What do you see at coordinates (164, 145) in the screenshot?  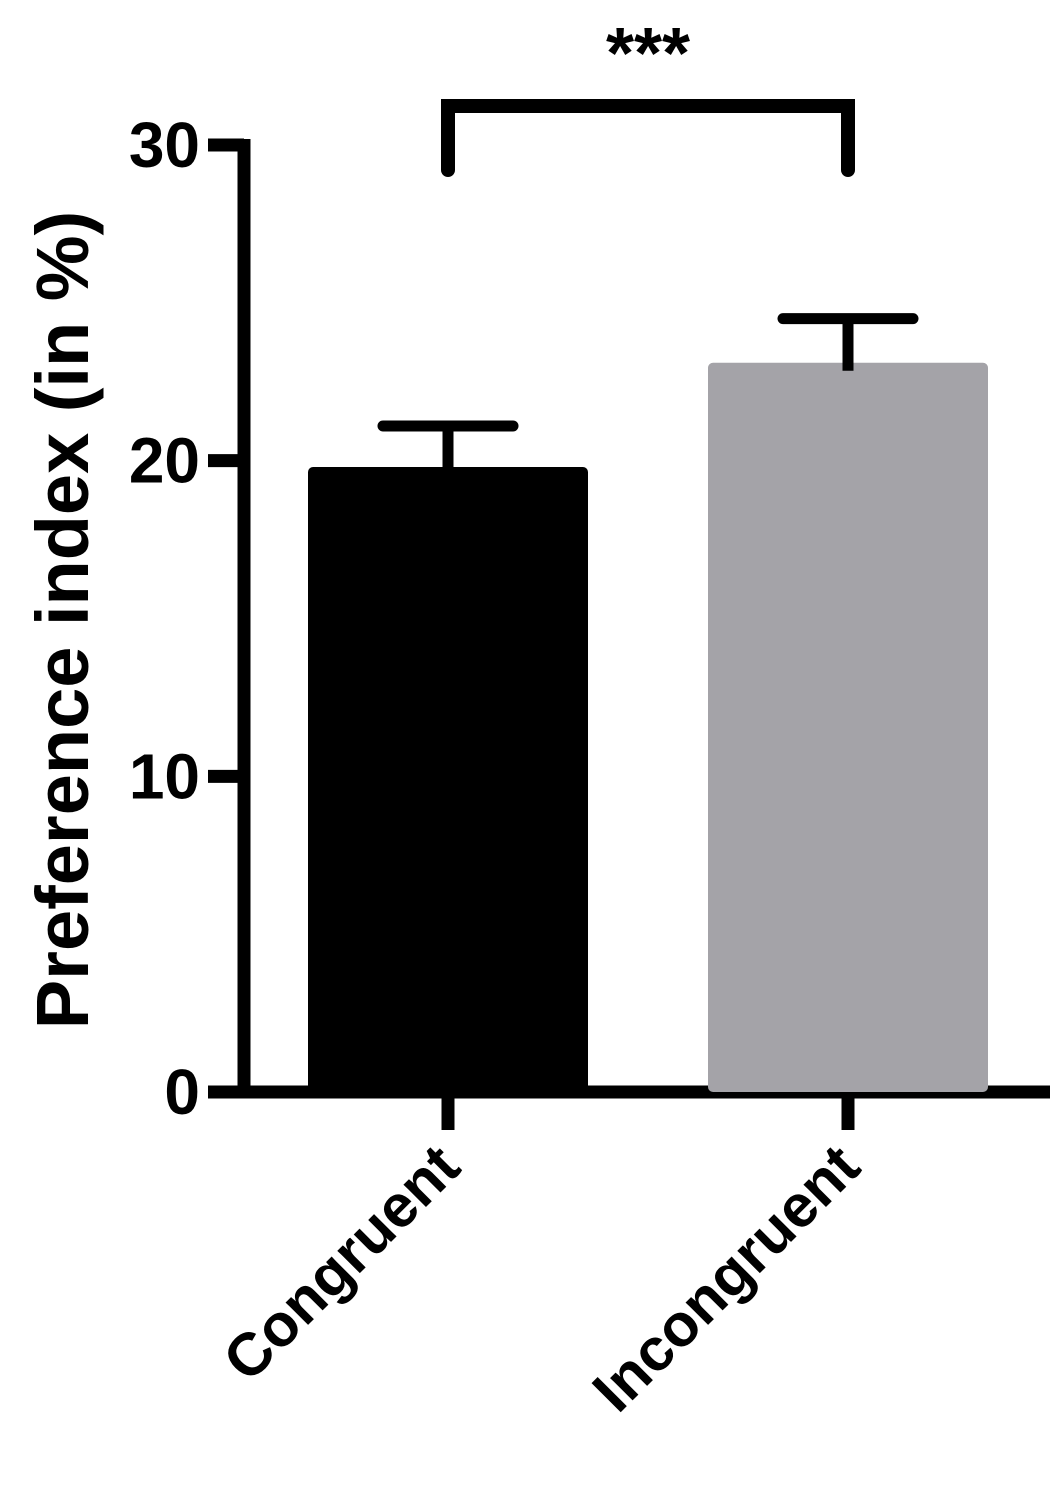 I see `y-tick-label: 30` at bounding box center [164, 145].